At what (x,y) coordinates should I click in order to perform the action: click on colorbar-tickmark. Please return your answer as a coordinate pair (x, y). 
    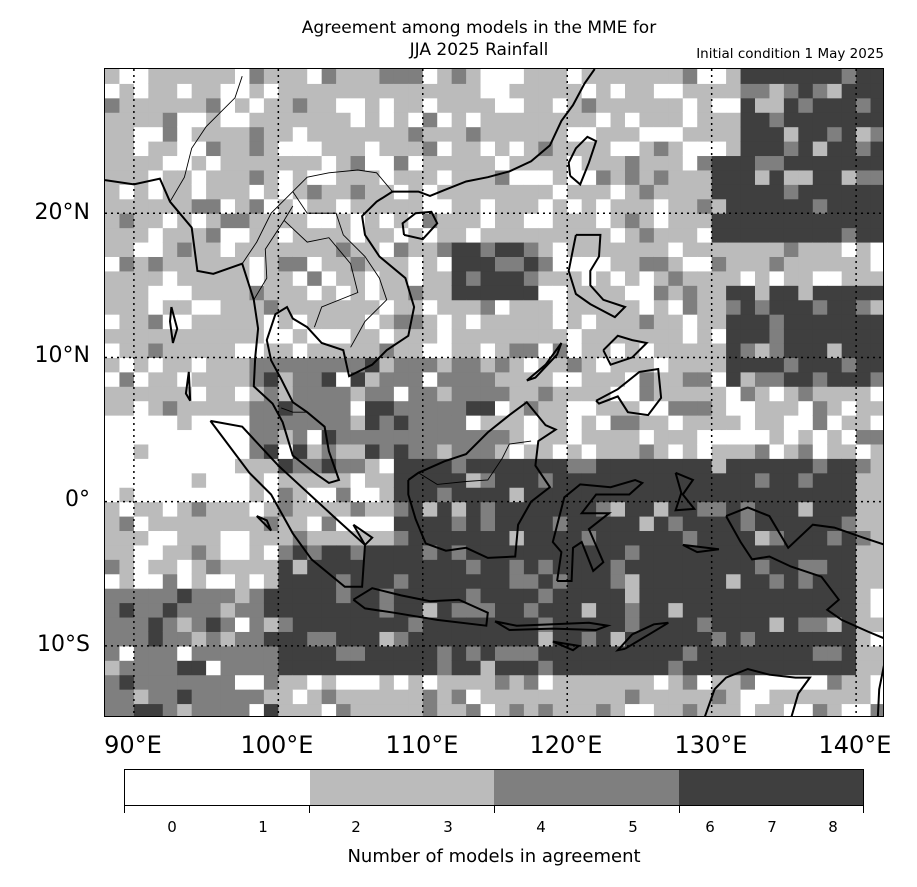
    Looking at the image, I should click on (864, 809).